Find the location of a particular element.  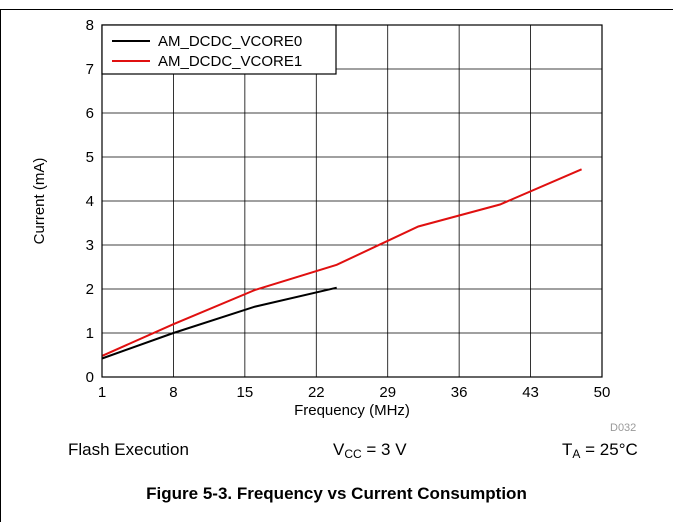

ta-subscript: A is located at coordinates (576, 454).